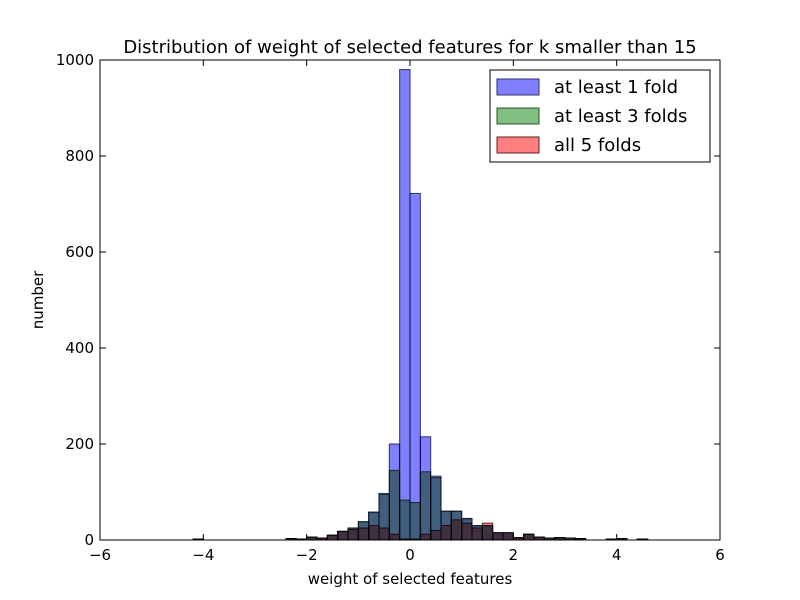  I want to click on x-tick-label: −6, so click(100, 555).